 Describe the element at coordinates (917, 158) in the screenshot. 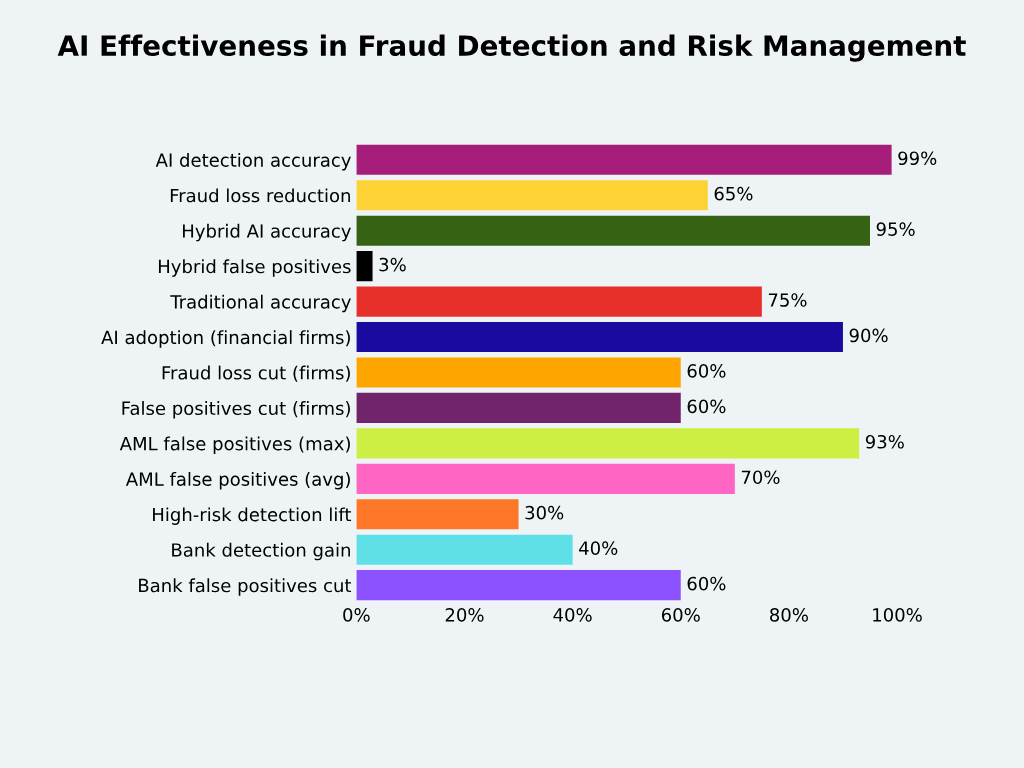

I see `data-label: 99%` at that location.